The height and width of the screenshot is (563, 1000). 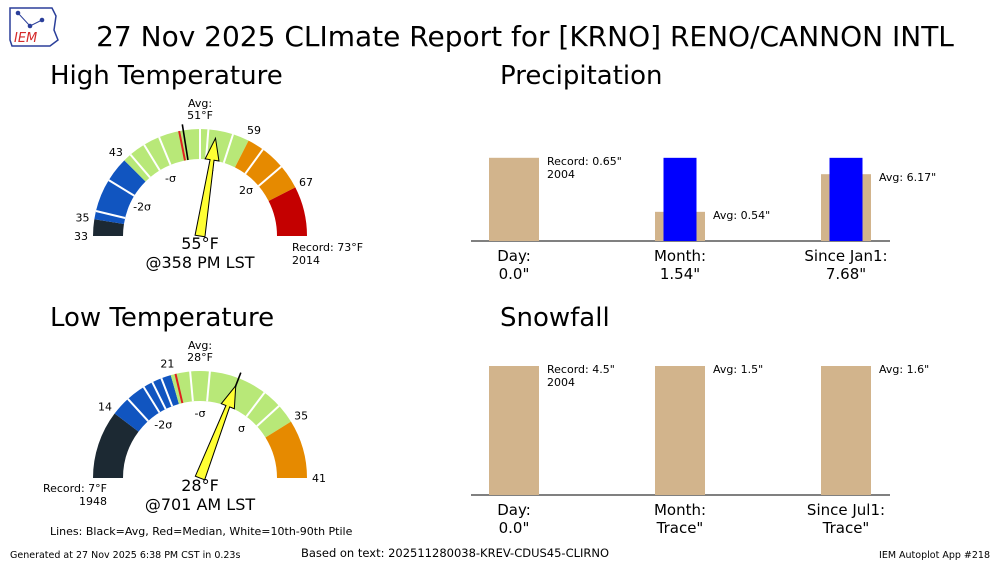 I want to click on gauge-tick-label: 59, so click(x=254, y=130).